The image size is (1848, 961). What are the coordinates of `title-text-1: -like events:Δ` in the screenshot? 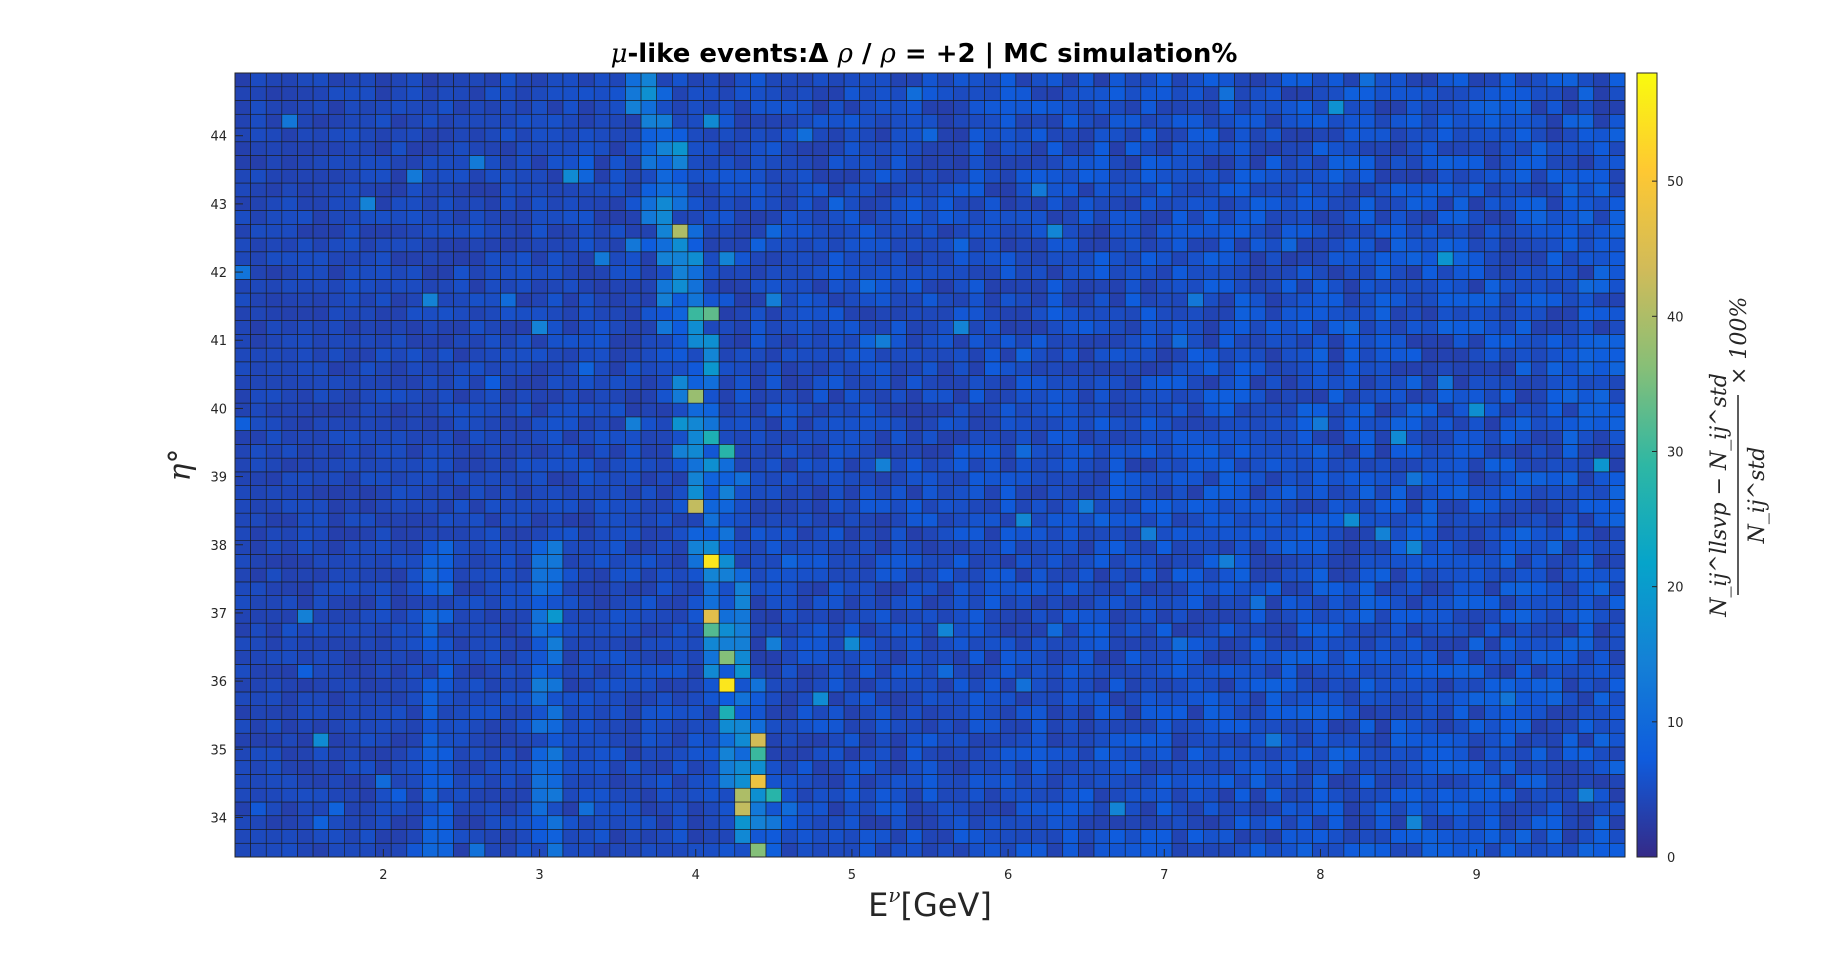 It's located at (733, 54).